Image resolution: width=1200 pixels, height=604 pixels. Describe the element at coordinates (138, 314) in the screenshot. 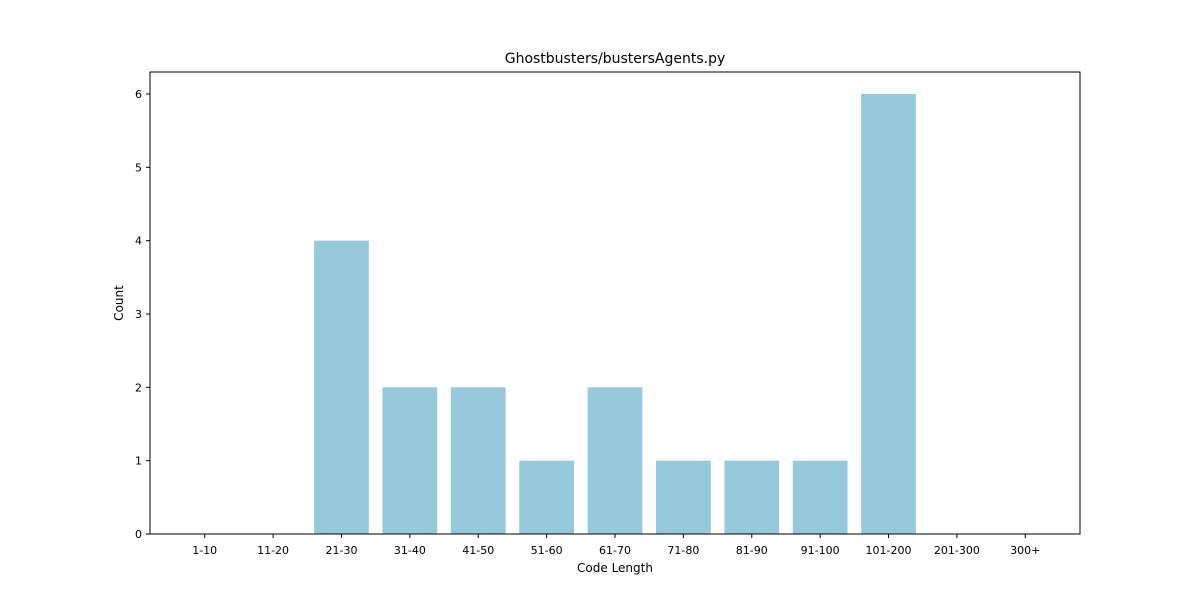

I see `y-tick-label: 3` at that location.